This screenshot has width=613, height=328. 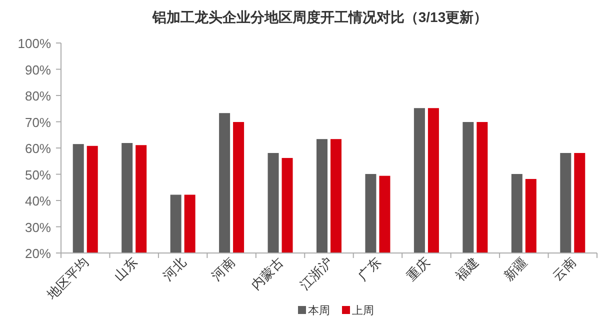 I want to click on y-tick-label: 20%, so click(x=38, y=253).